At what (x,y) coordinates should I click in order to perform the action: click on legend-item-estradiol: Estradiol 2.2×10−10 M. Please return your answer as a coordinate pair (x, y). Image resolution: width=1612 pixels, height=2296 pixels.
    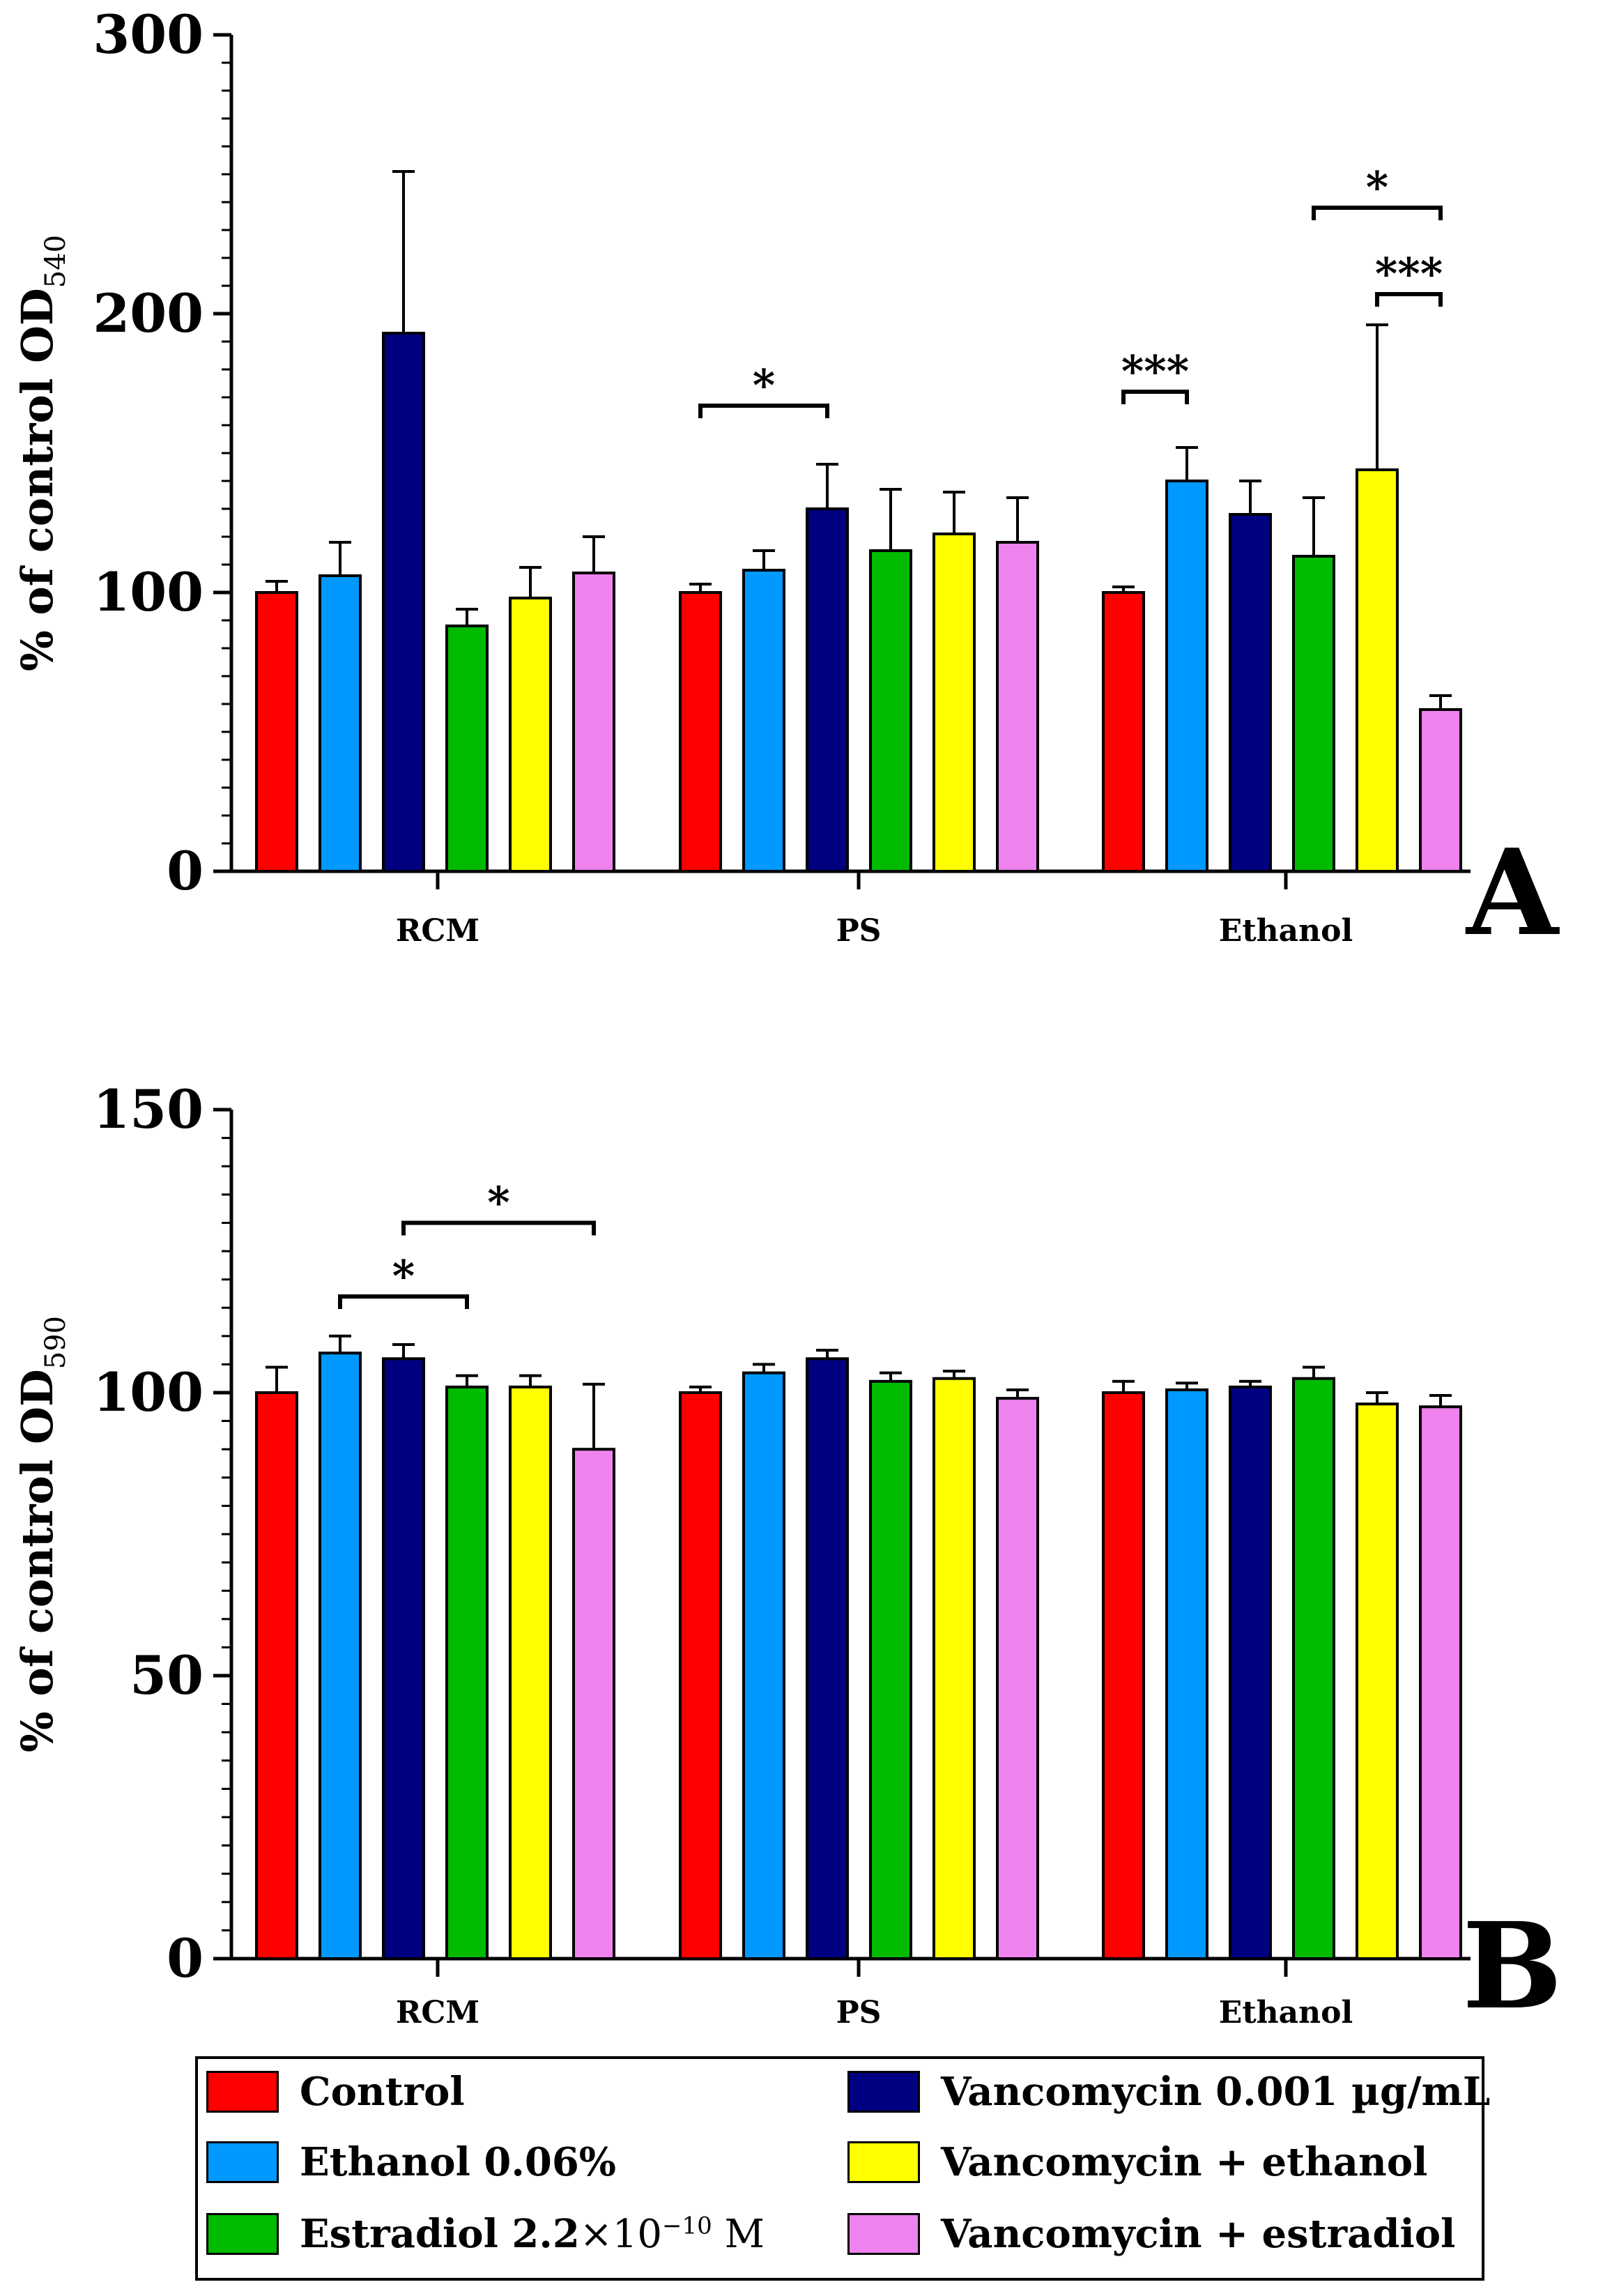
    Looking at the image, I should click on (485, 2234).